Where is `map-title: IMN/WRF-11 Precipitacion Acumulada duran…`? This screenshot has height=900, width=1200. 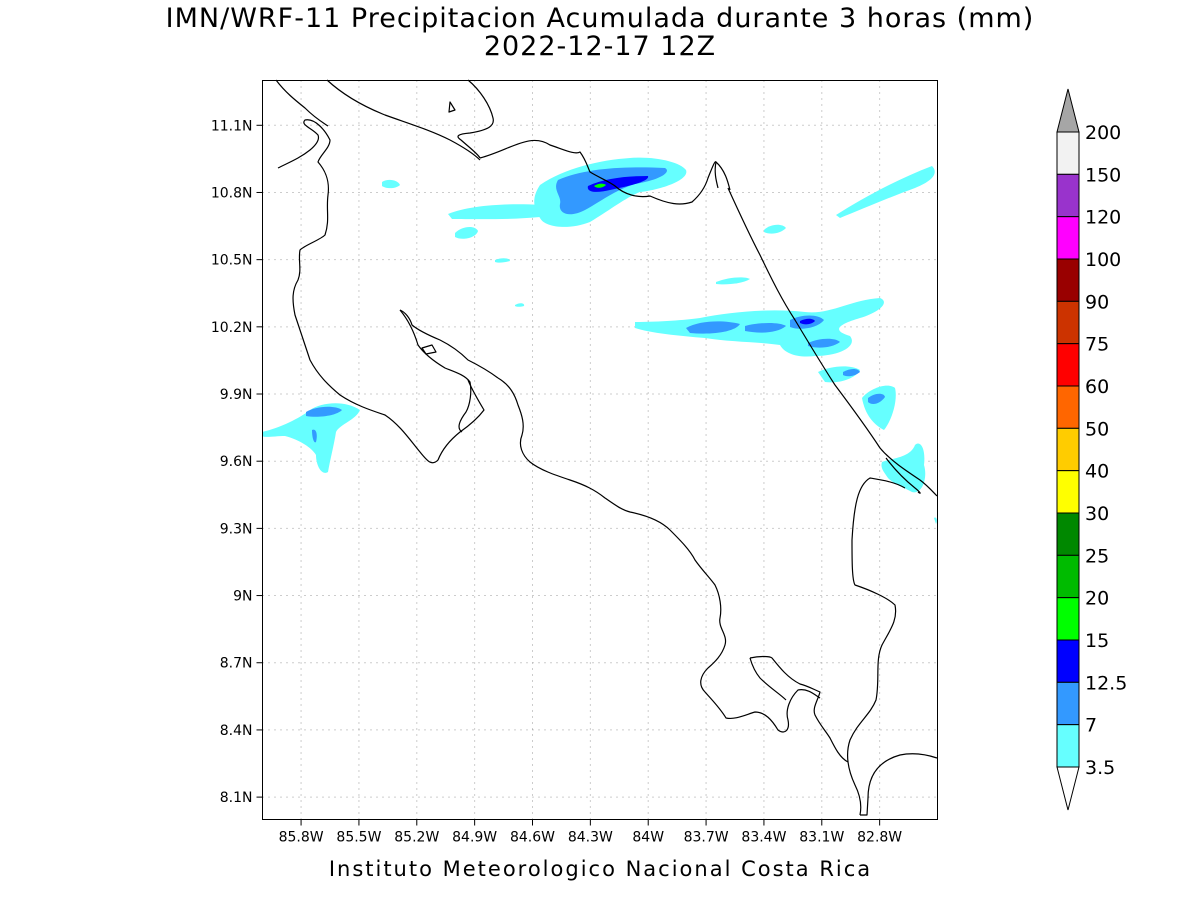
map-title: IMN/WRF-11 Precipitacion Acumulada duran… is located at coordinates (600, 18).